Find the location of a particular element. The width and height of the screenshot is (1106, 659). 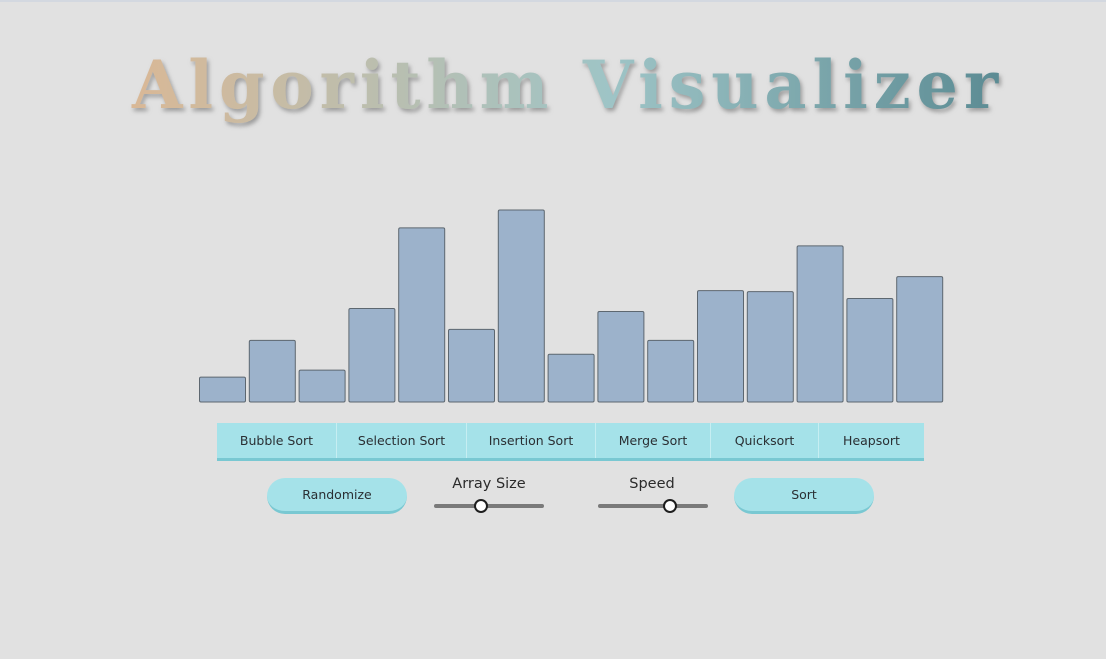

top-border is located at coordinates (553, 1).